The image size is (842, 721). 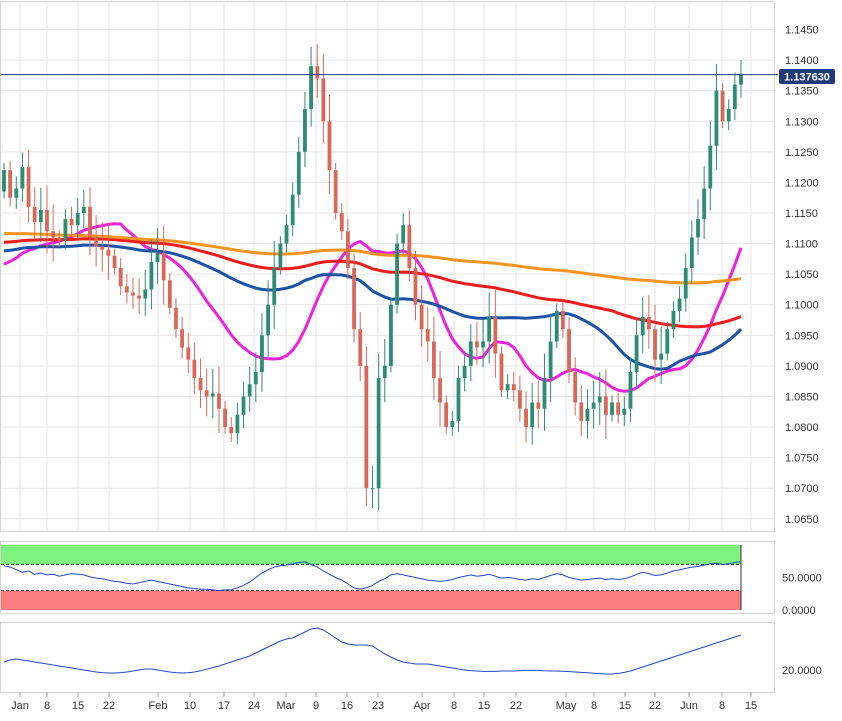 What do you see at coordinates (372, 258) in the screenshot?
I see `sma-200-line` at bounding box center [372, 258].